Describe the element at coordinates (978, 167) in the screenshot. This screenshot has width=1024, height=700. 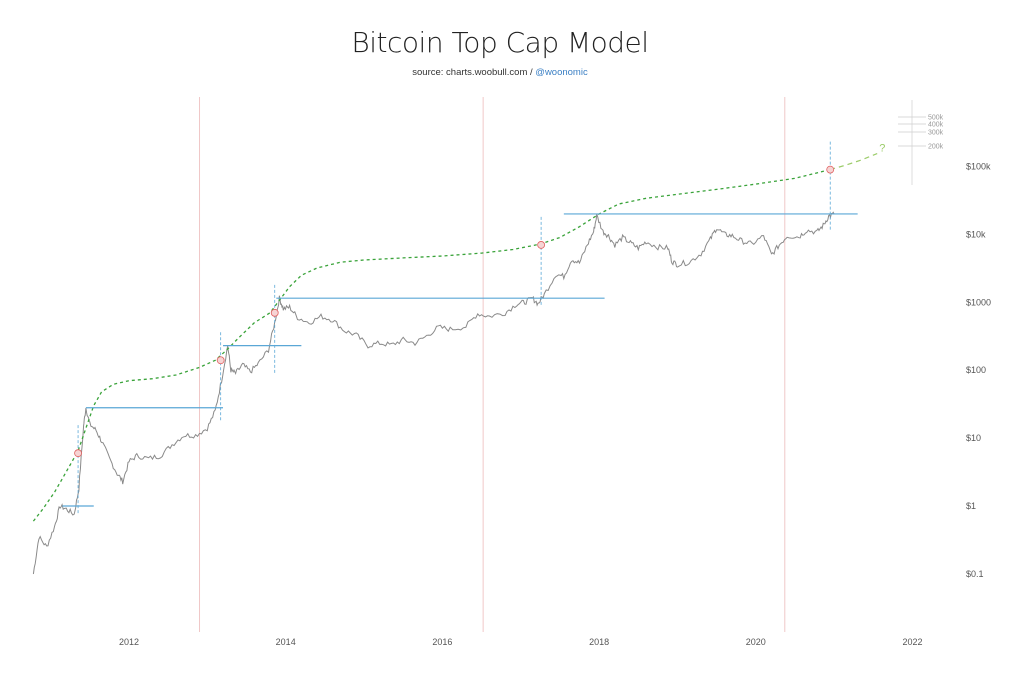
I see `y-tick-label: $100k` at that location.